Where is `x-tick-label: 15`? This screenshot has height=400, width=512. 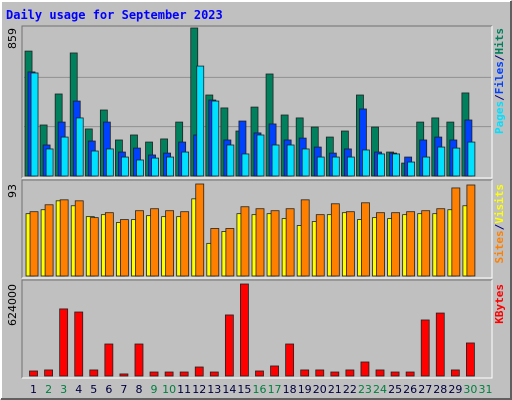 x-tick-label: 15 is located at coordinates (244, 389).